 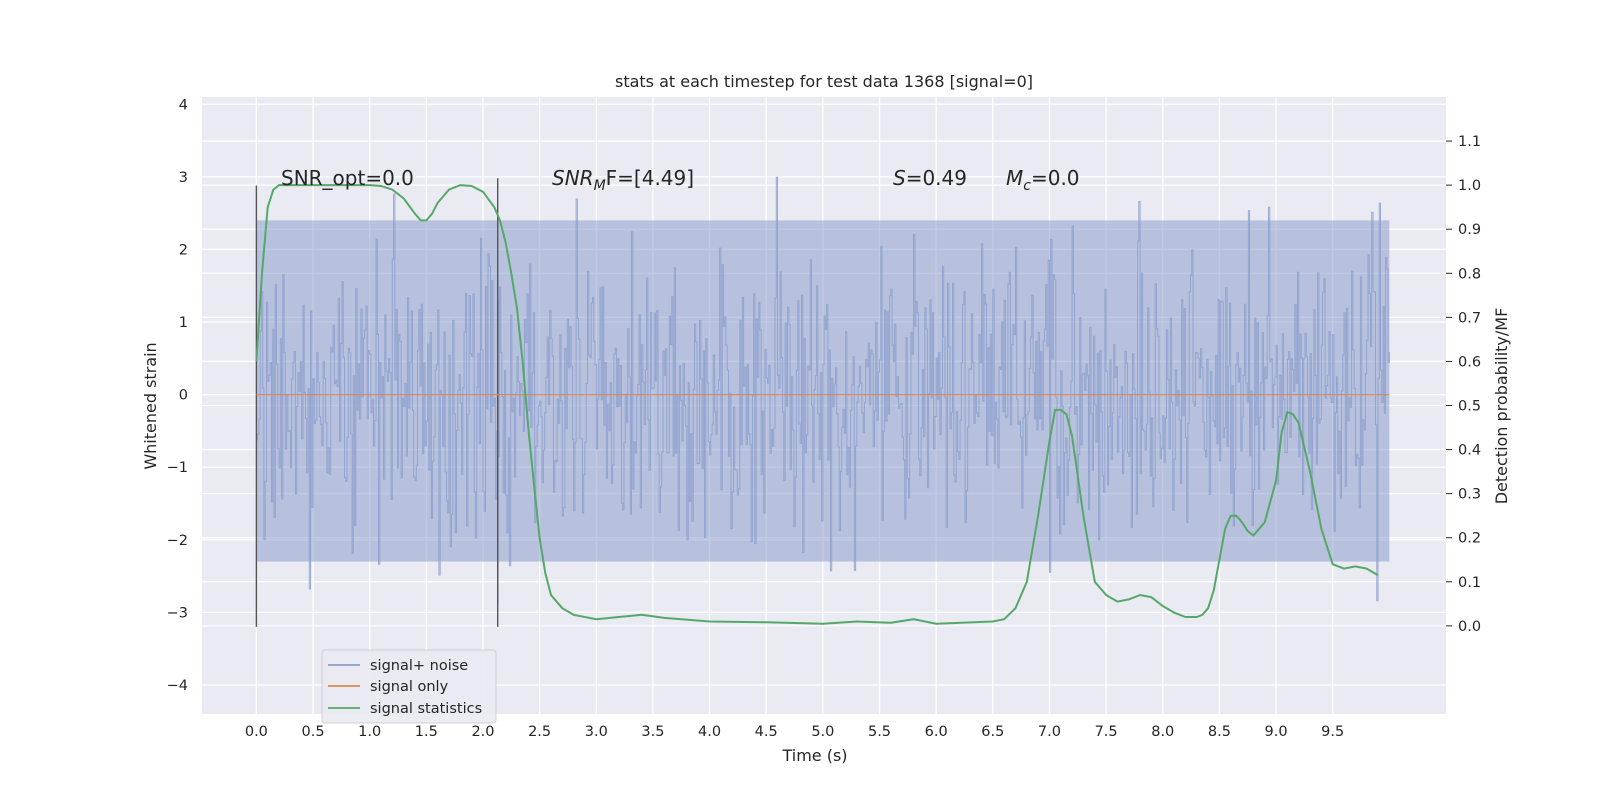 What do you see at coordinates (177, 613) in the screenshot?
I see `y-tick-label-left: −3` at bounding box center [177, 613].